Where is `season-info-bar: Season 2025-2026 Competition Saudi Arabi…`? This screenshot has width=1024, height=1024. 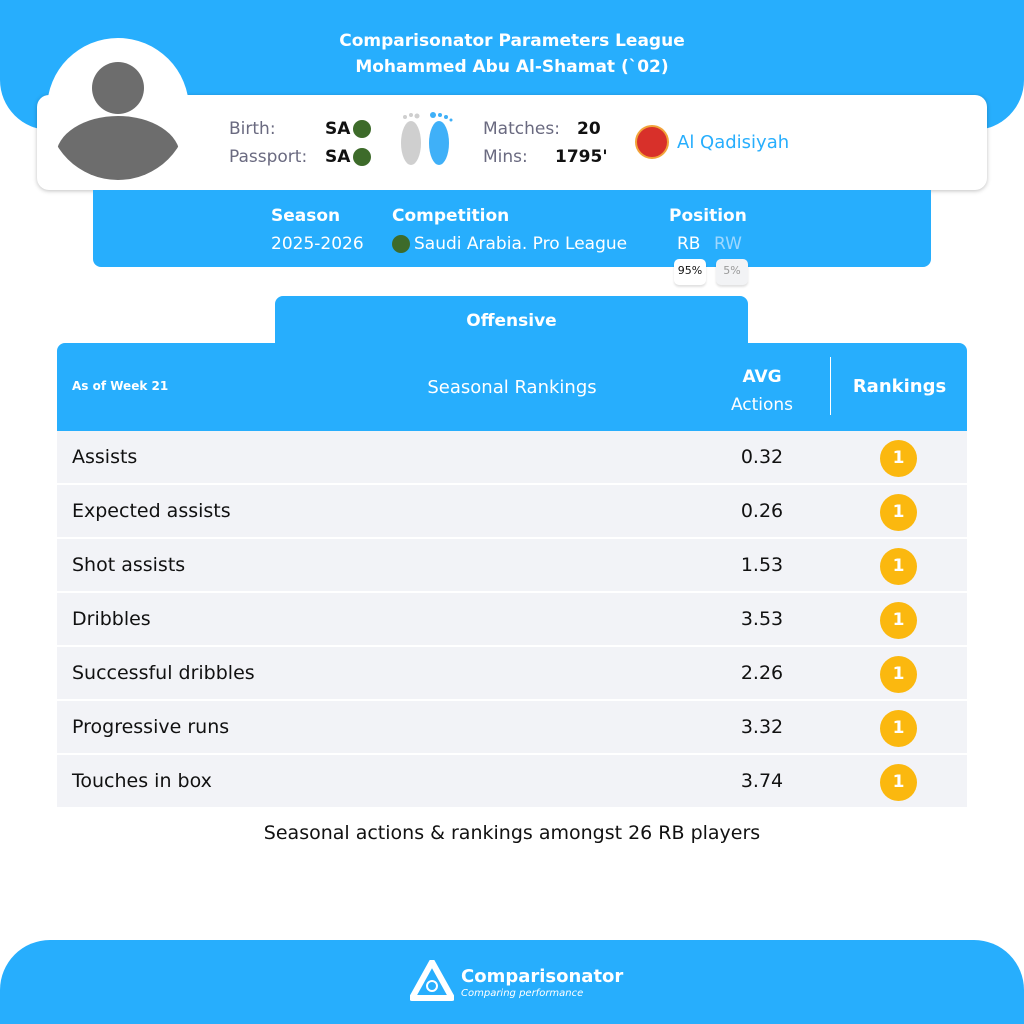 season-info-bar: Season 2025-2026 Competition Saudi Arabi… is located at coordinates (512, 228).